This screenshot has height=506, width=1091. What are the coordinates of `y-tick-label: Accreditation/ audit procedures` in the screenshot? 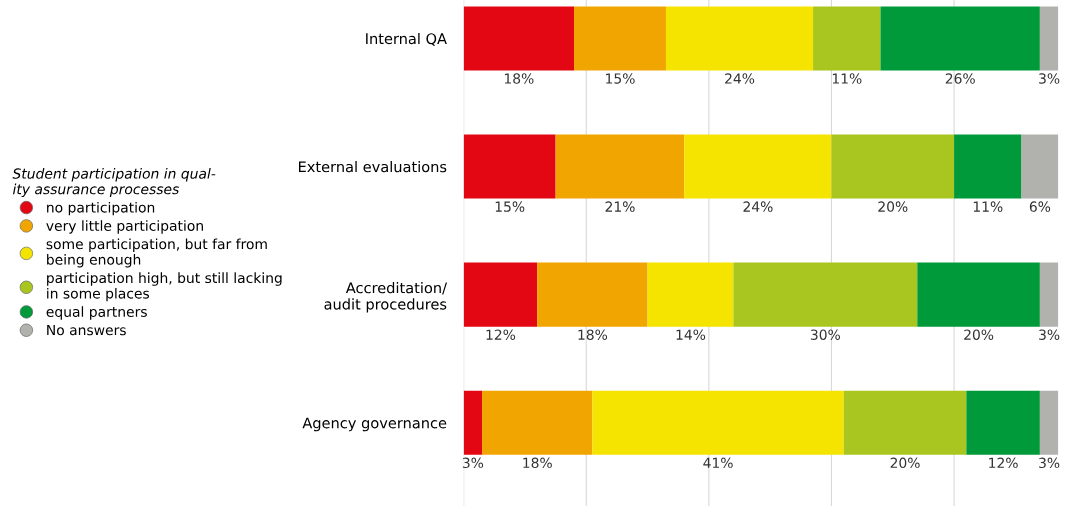 It's located at (386, 297).